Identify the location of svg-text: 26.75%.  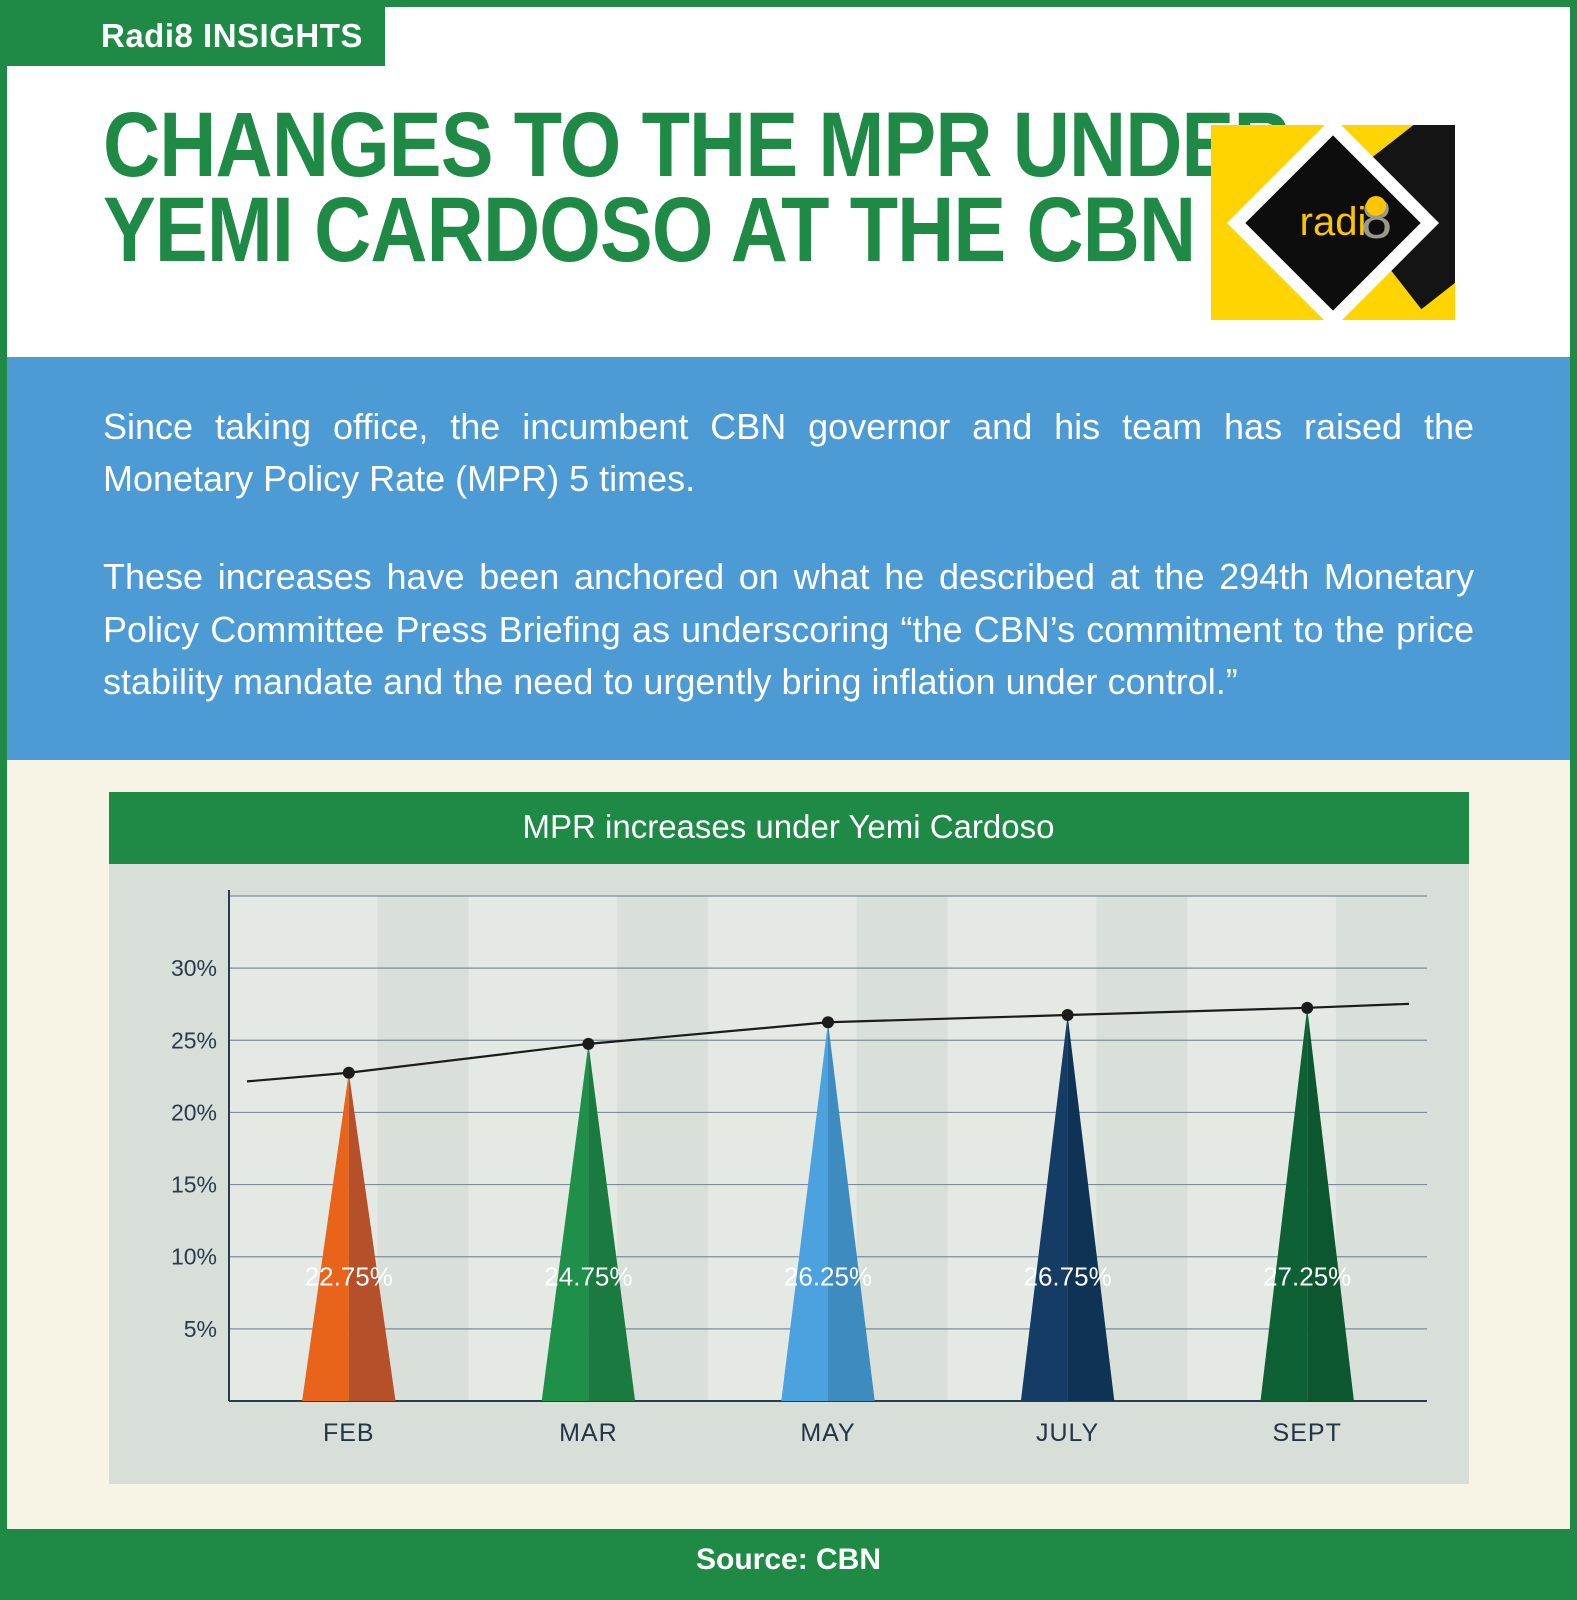
(1067, 1277).